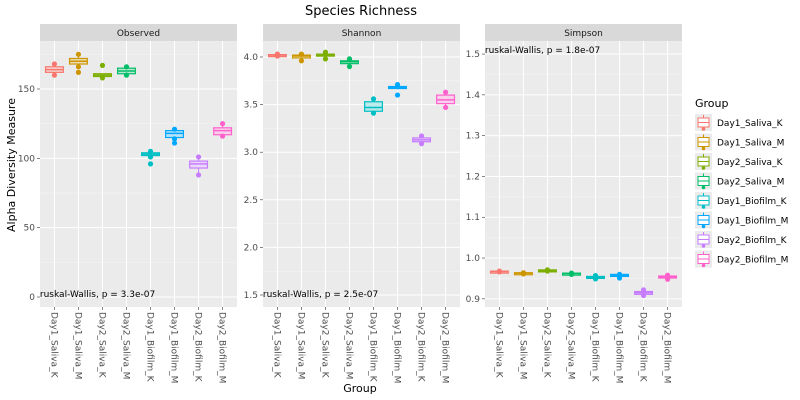 The width and height of the screenshot is (800, 400). I want to click on x-tick-label: Day1_Biofilm_K, so click(150, 347).